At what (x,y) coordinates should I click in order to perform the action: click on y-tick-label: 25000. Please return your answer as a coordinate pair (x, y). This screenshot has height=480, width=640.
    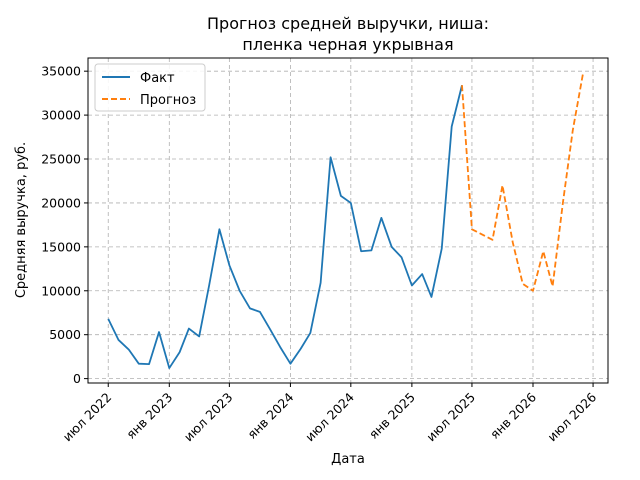
    Looking at the image, I should click on (61, 159).